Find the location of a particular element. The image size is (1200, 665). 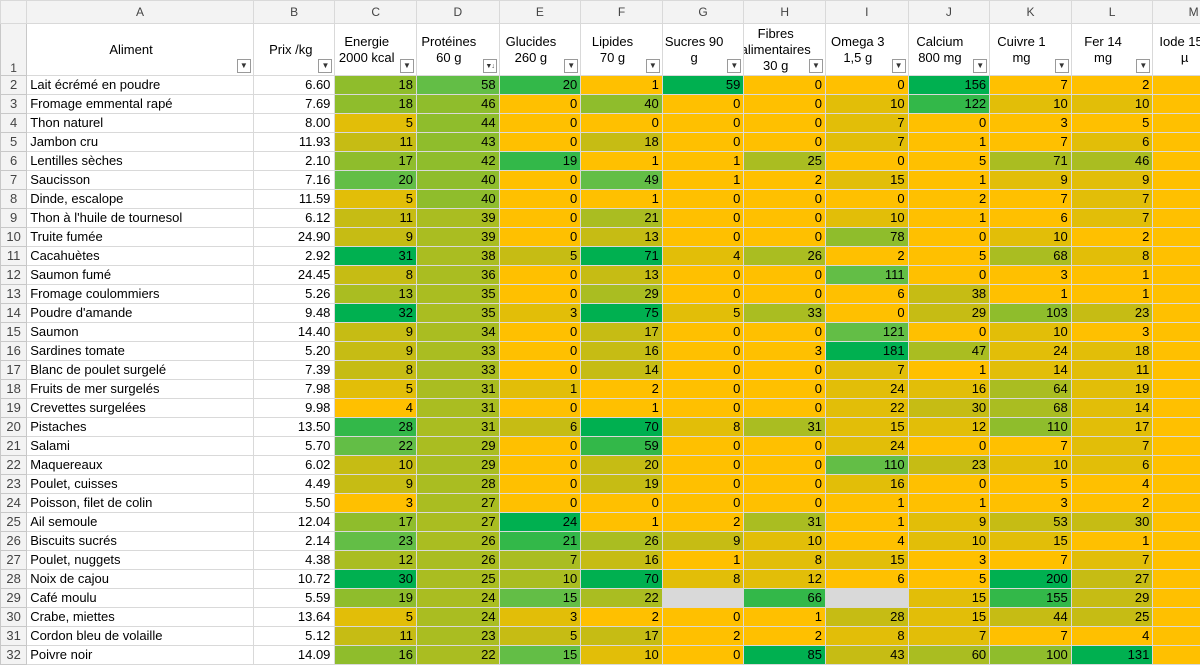

nutrient-cell: 26 is located at coordinates (622, 541).